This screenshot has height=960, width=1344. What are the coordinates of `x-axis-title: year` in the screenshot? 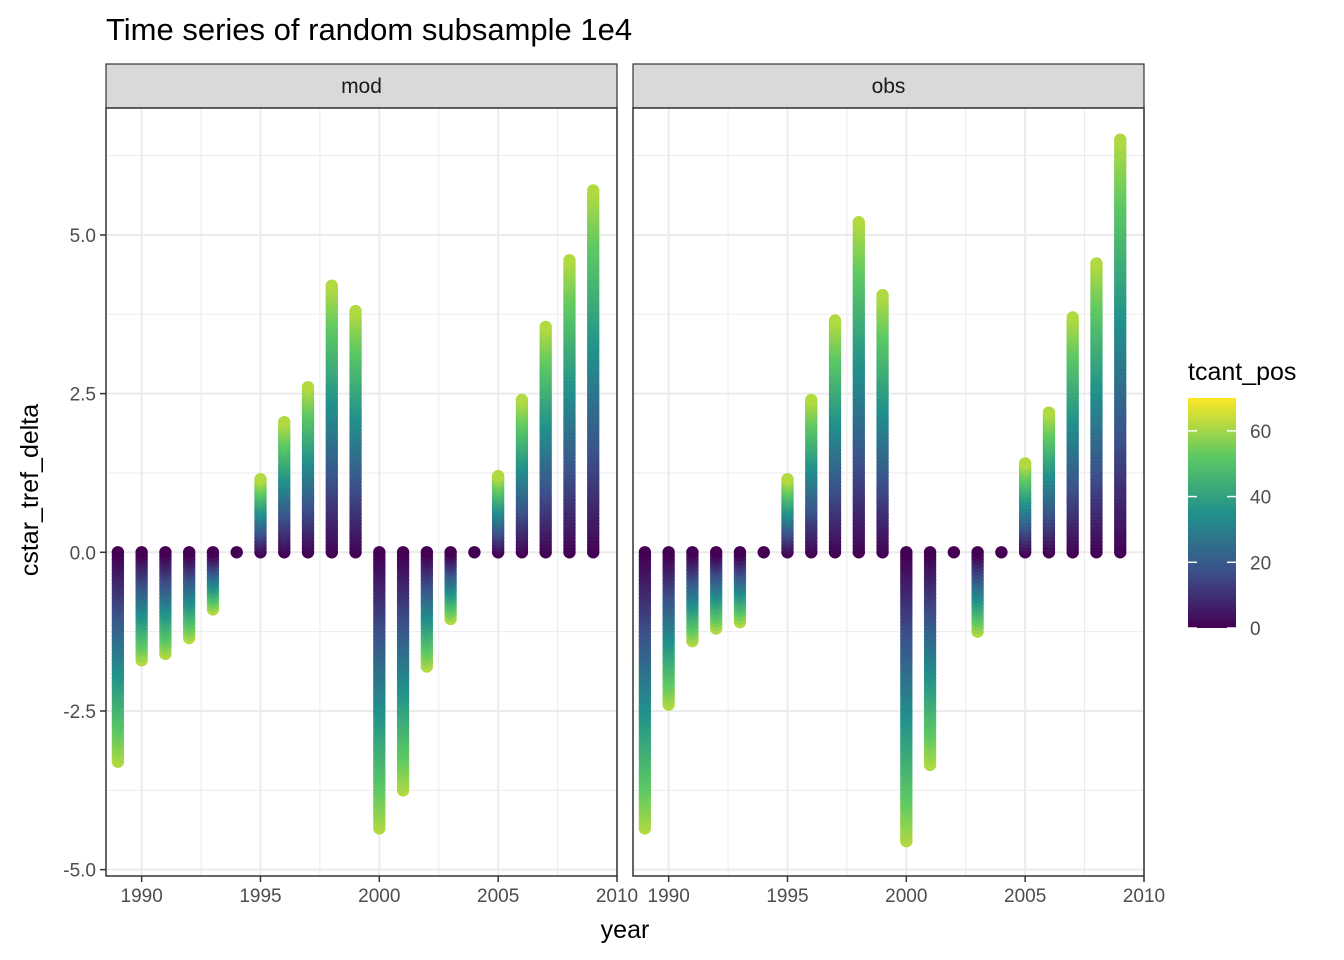 It's located at (625, 930).